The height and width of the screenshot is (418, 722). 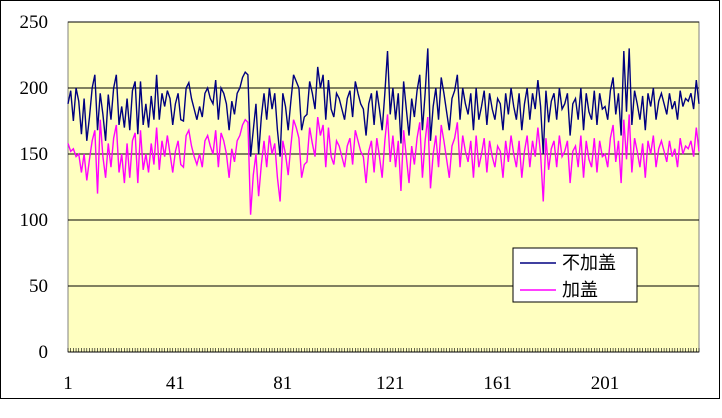 What do you see at coordinates (497, 383) in the screenshot?
I see `x-tick-label: 161` at bounding box center [497, 383].